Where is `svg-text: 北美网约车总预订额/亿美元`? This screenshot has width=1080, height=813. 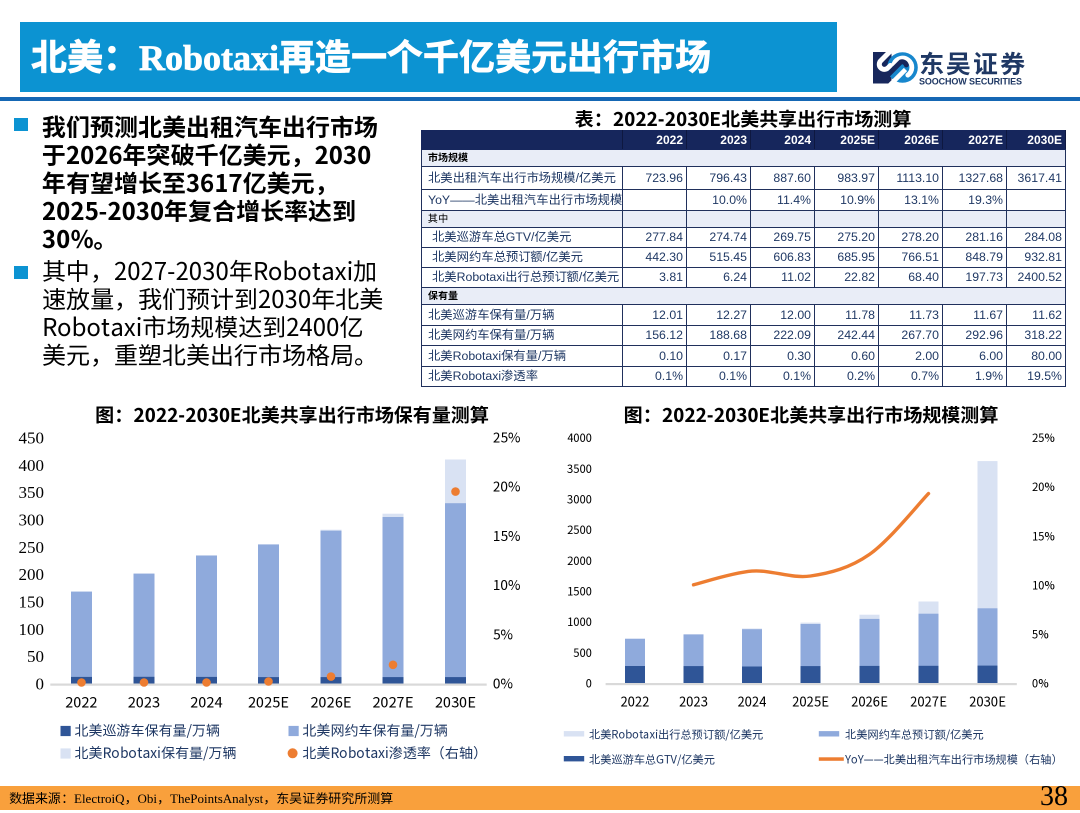 svg-text: 北美网约车总预订额/亿美元 is located at coordinates (914, 735).